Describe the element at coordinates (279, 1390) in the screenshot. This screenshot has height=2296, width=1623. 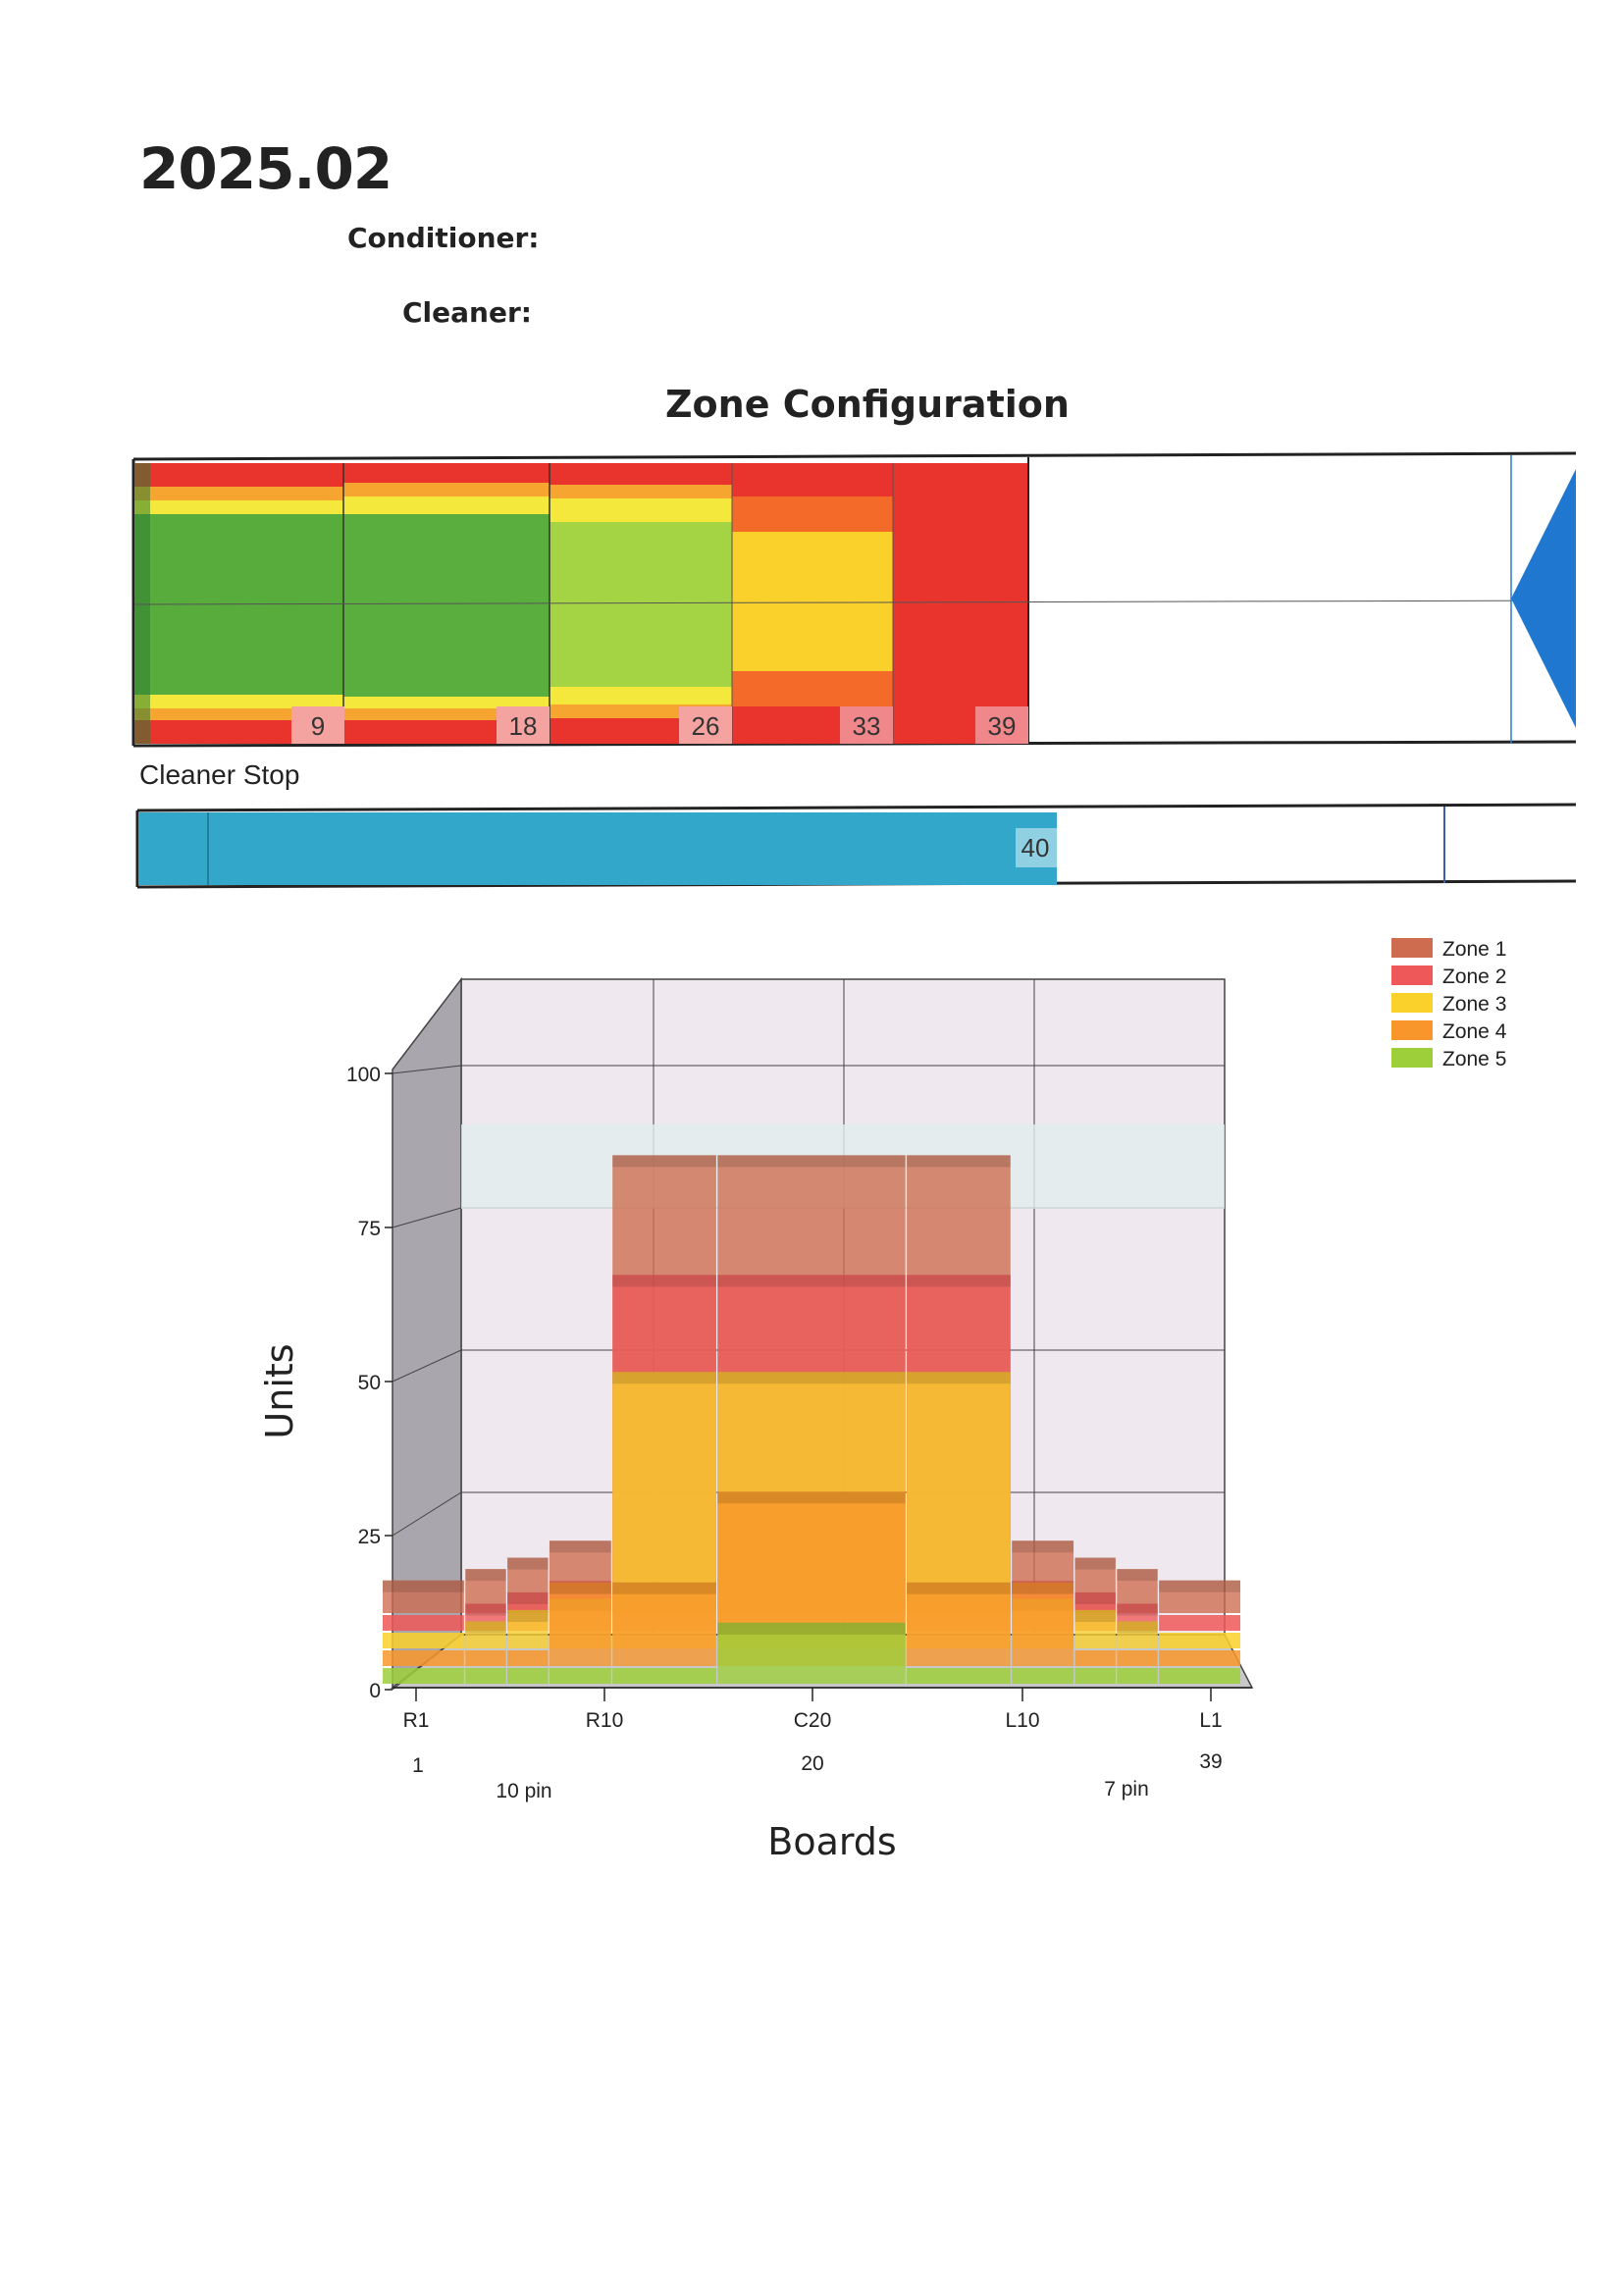
I see `y-axis-title: Units` at that location.